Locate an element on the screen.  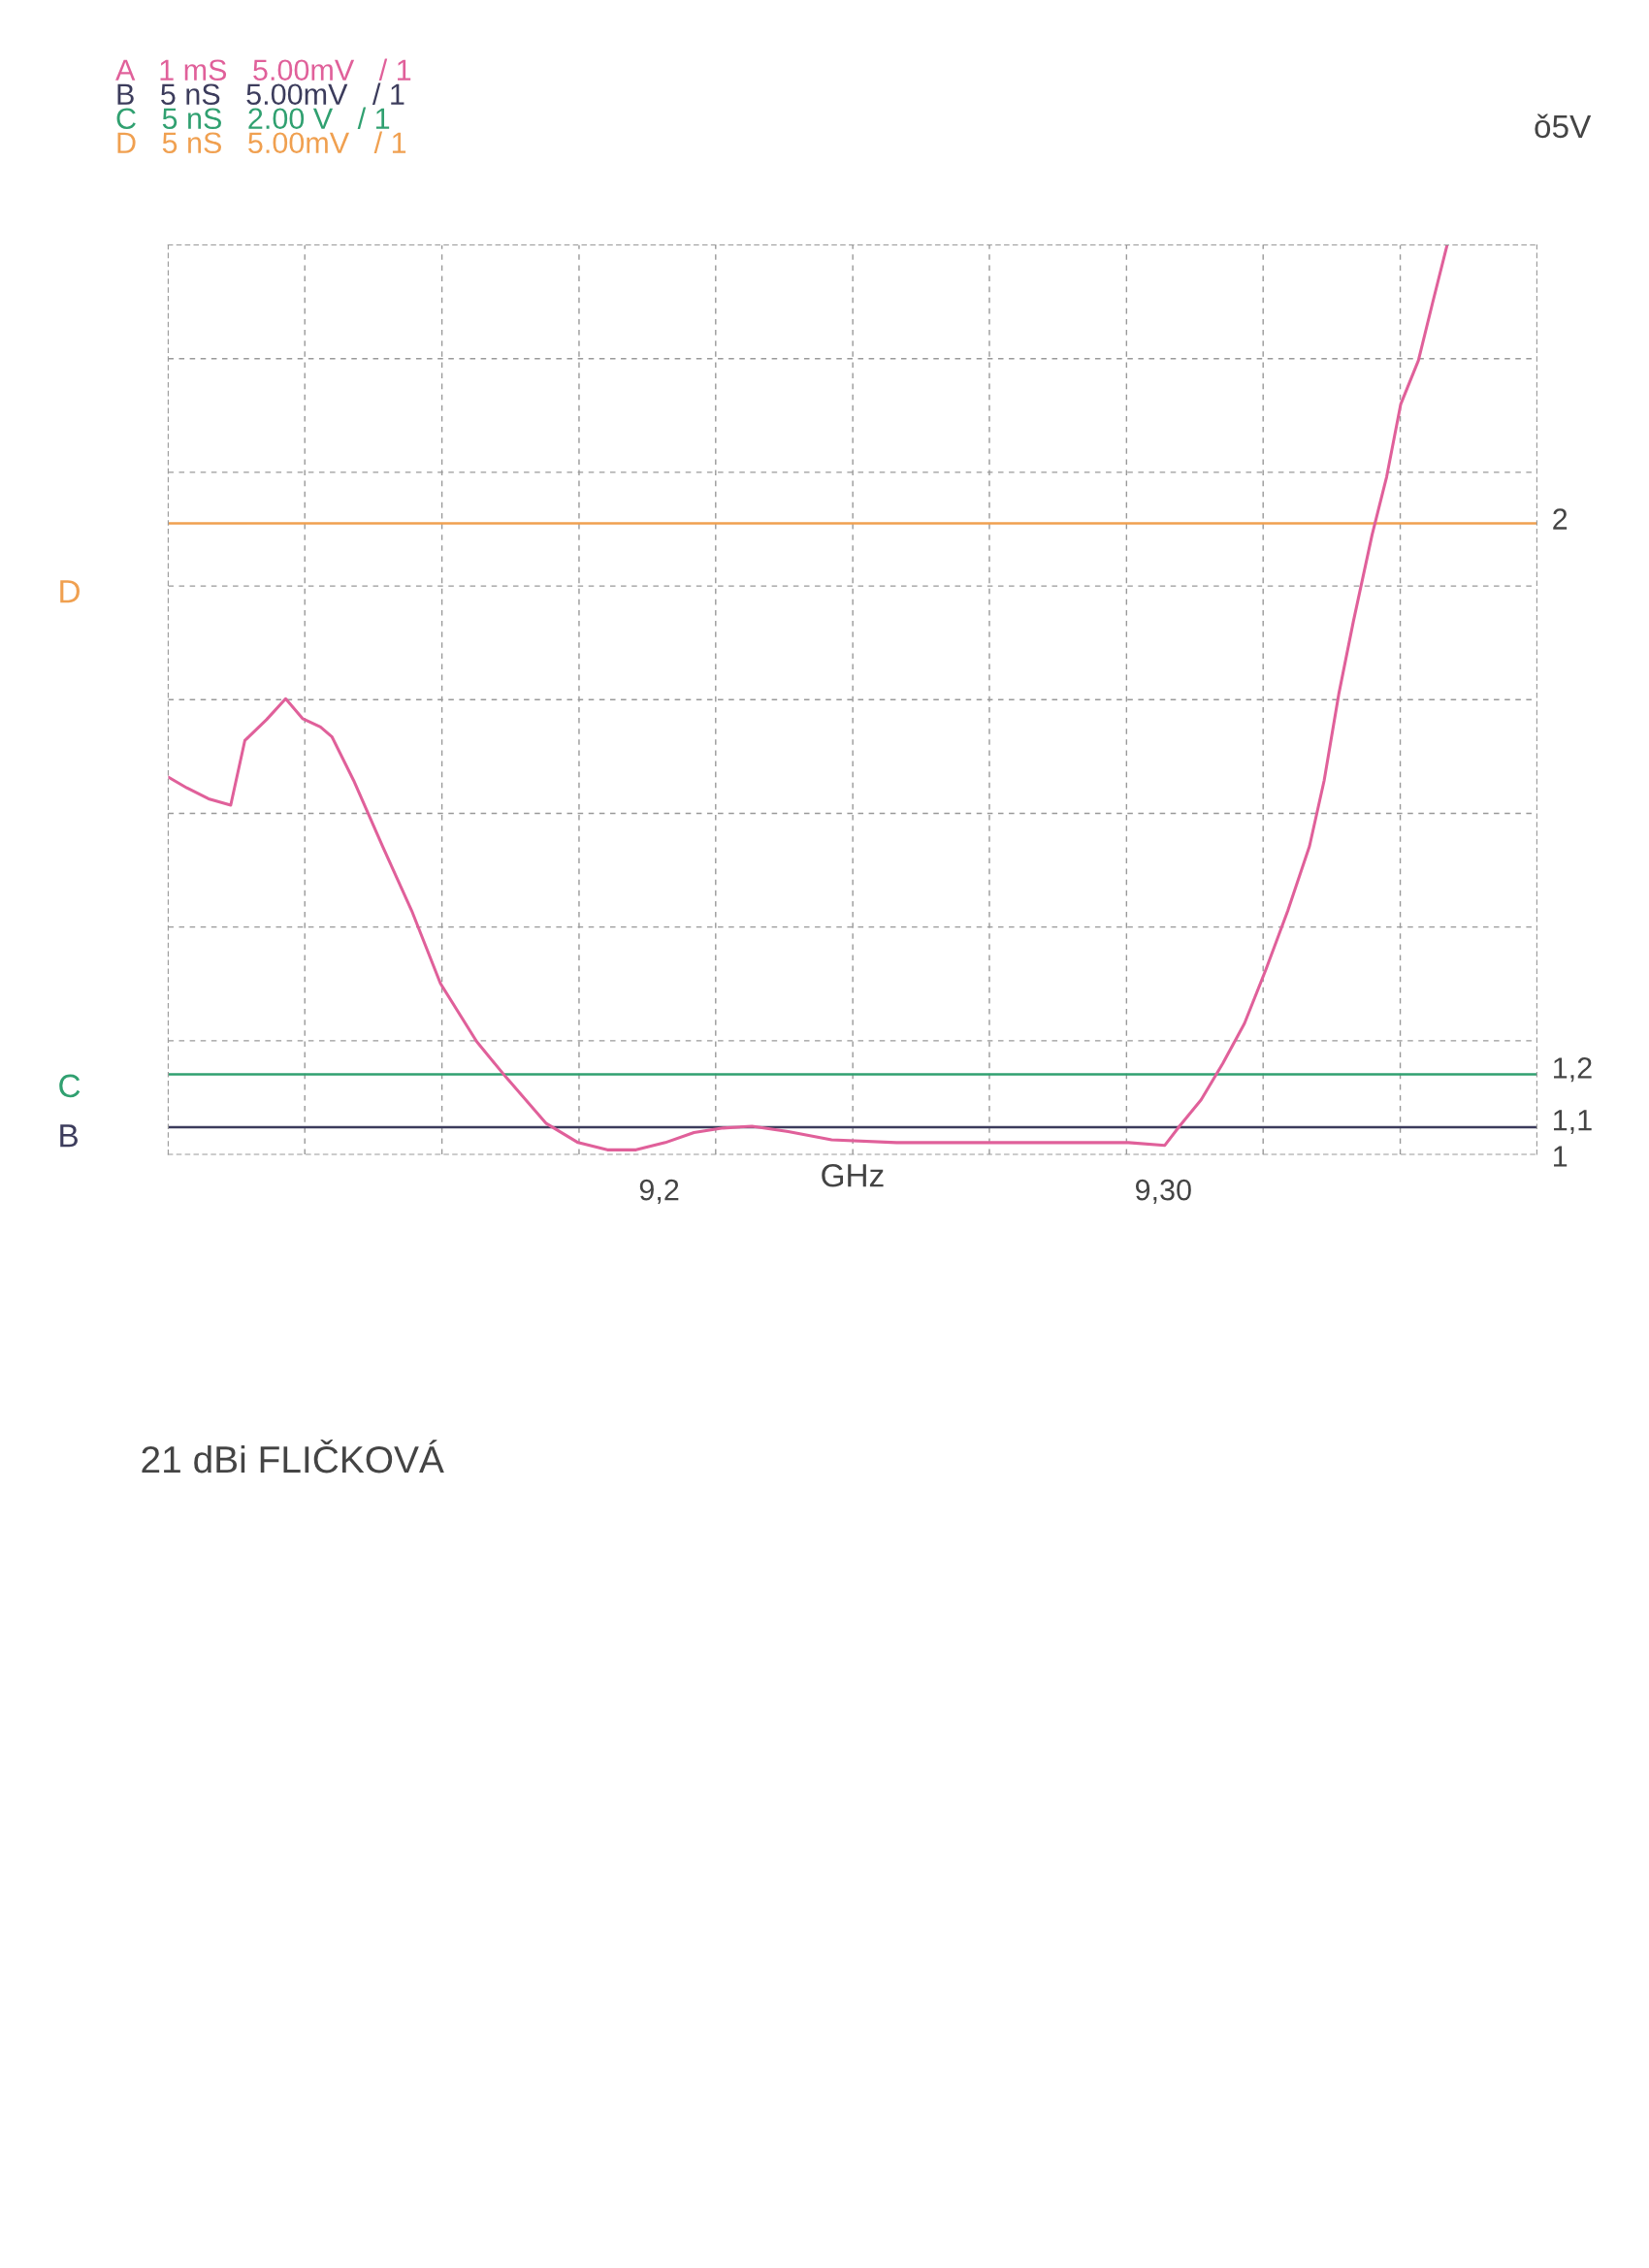
x-axis-title: GHz is located at coordinates (853, 1175).